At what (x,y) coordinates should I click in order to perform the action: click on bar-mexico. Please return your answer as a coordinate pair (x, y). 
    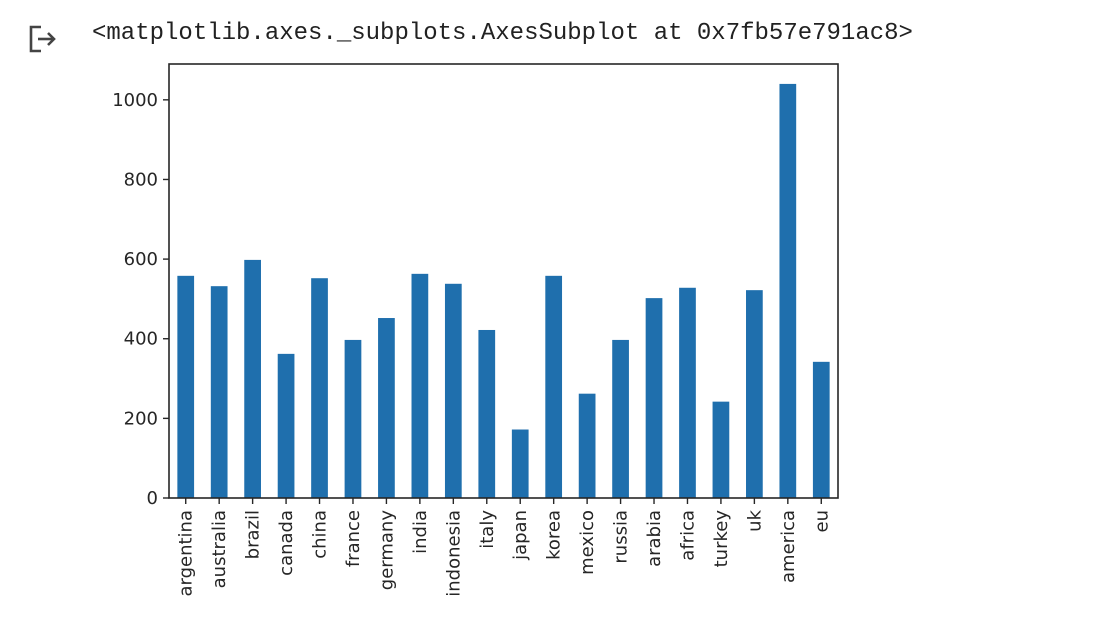
    Looking at the image, I should click on (587, 445).